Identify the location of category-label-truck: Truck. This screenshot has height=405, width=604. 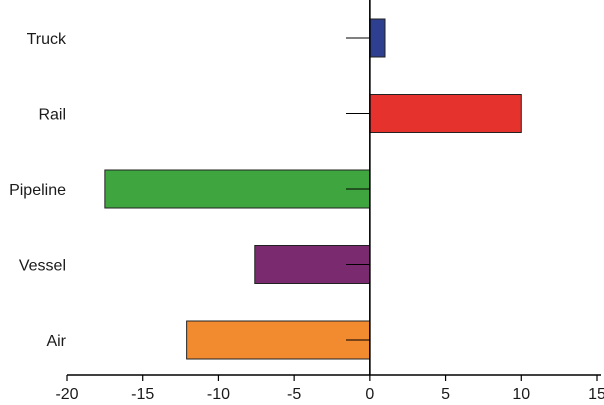
(47, 39).